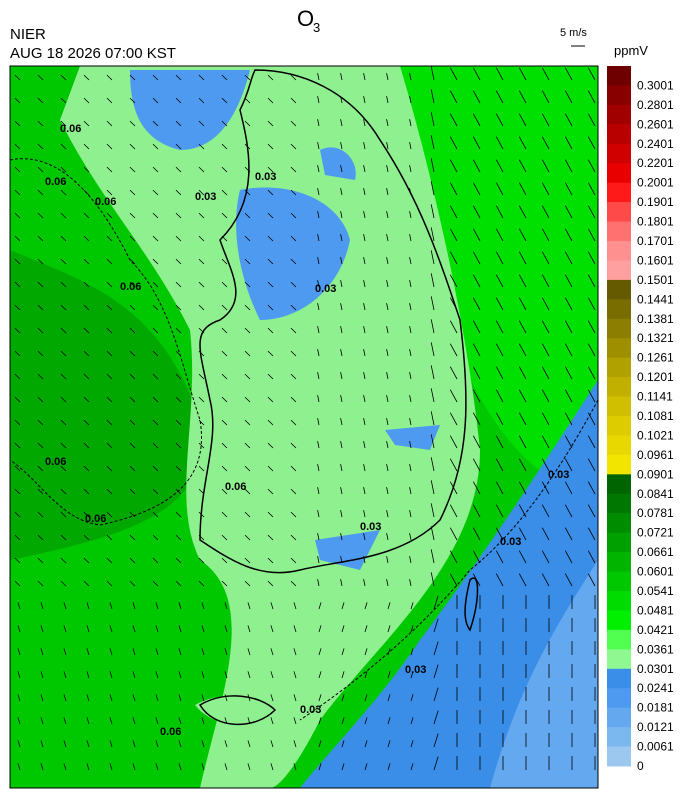  I want to click on colorbar-label: 0.1501, so click(655, 280).